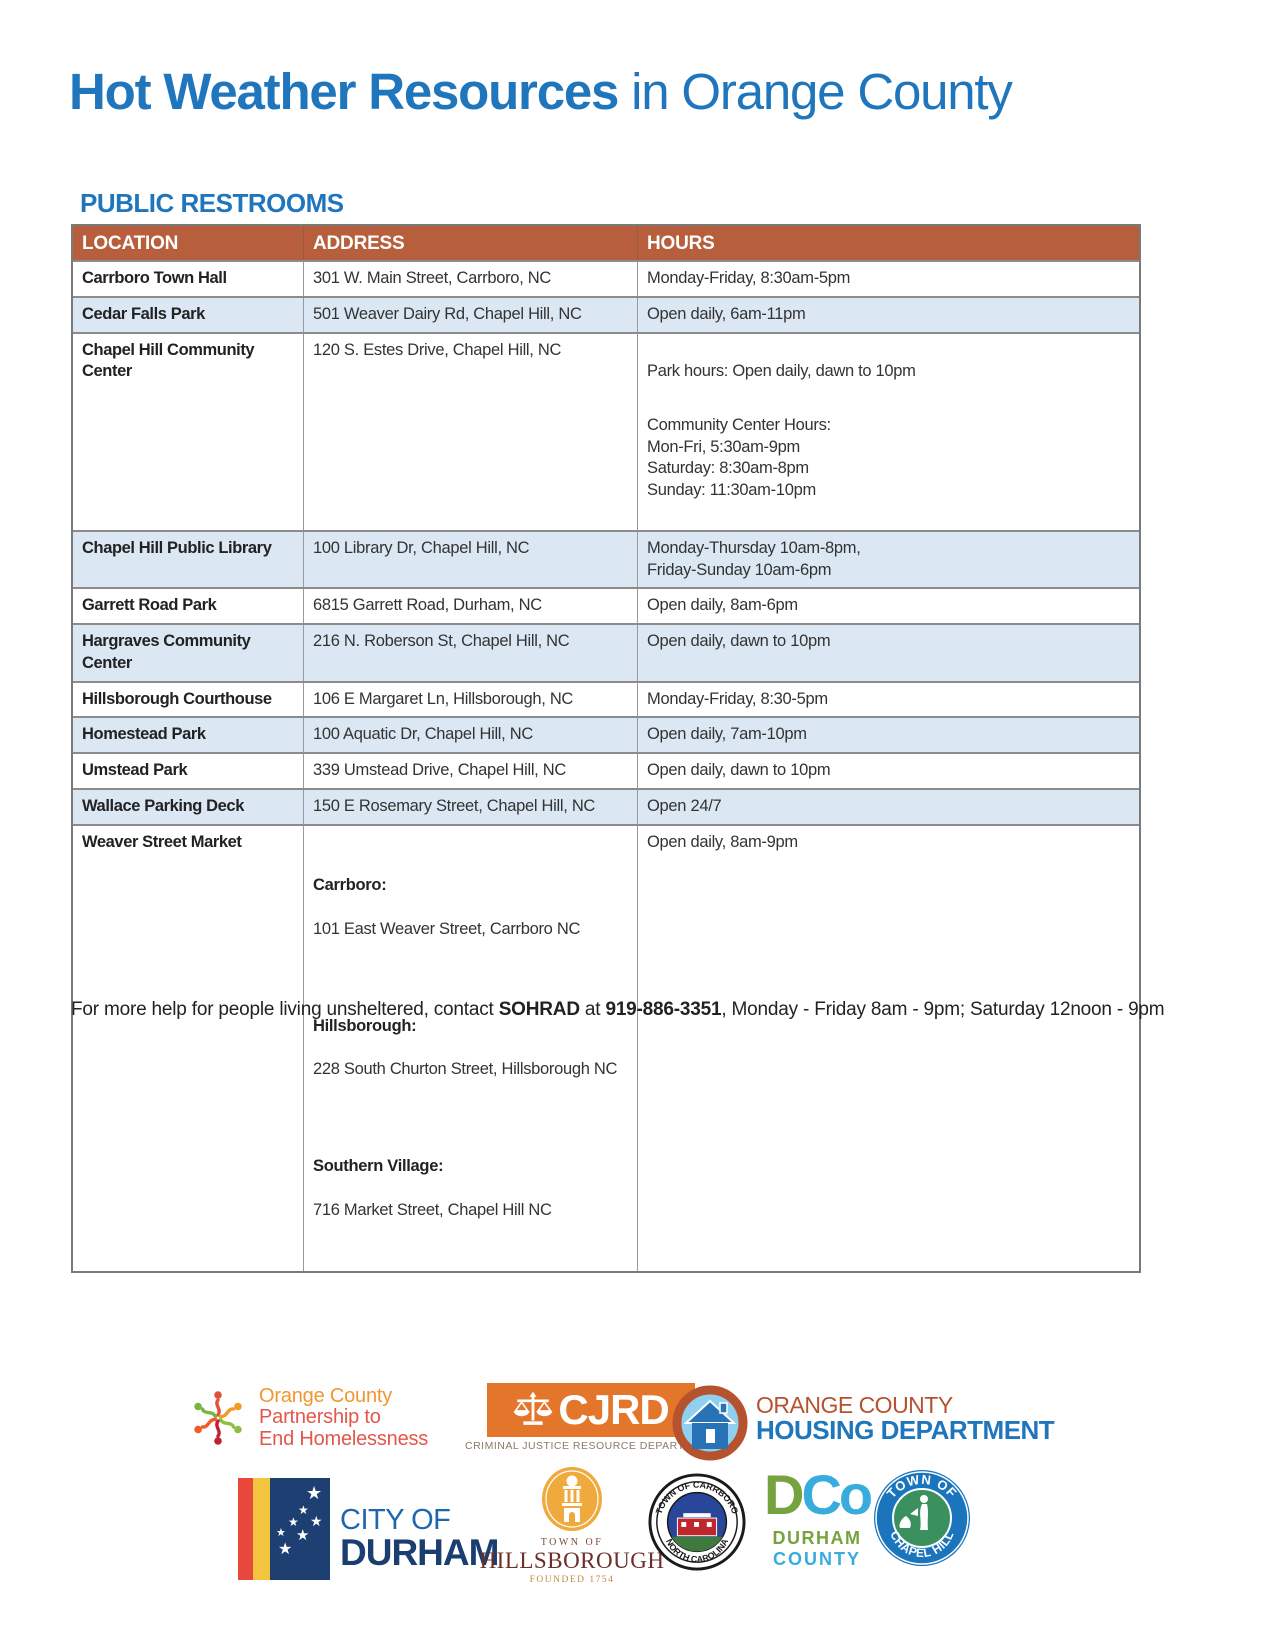  Describe the element at coordinates (592, 1009) in the screenshot. I see `footnote-text: at` at that location.